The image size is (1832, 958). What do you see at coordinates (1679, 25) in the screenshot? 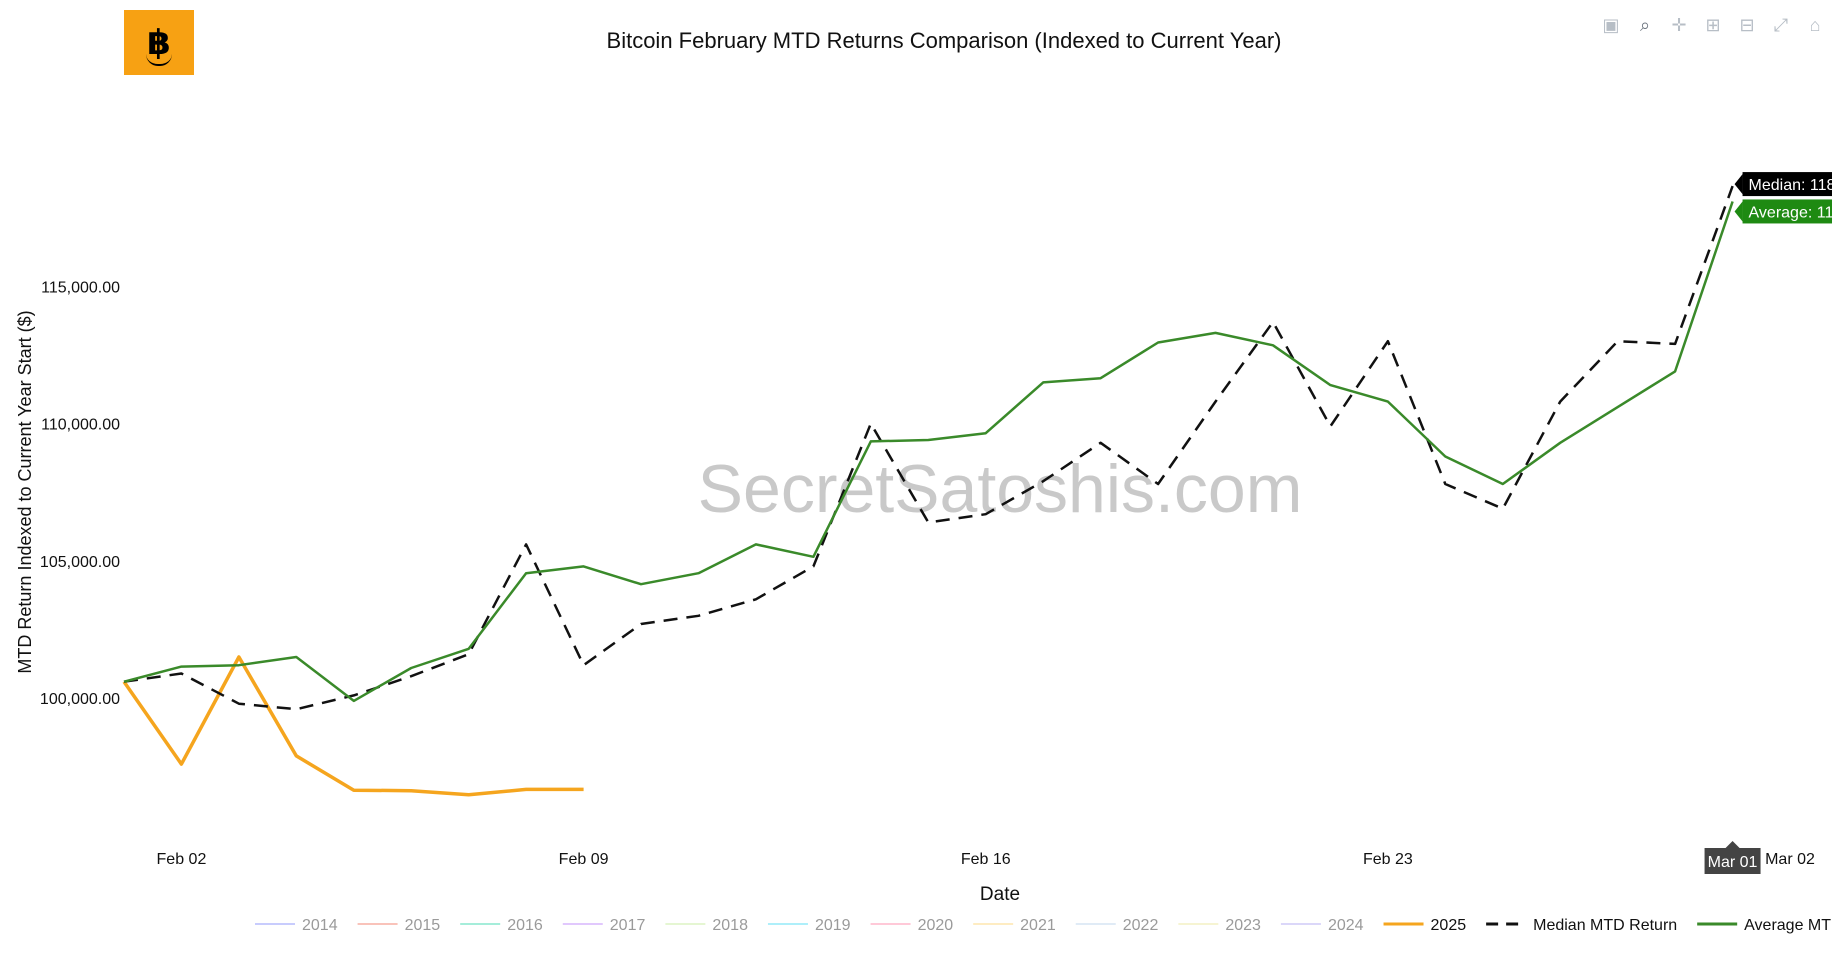
I see `pan-icon: ✛` at bounding box center [1679, 25].